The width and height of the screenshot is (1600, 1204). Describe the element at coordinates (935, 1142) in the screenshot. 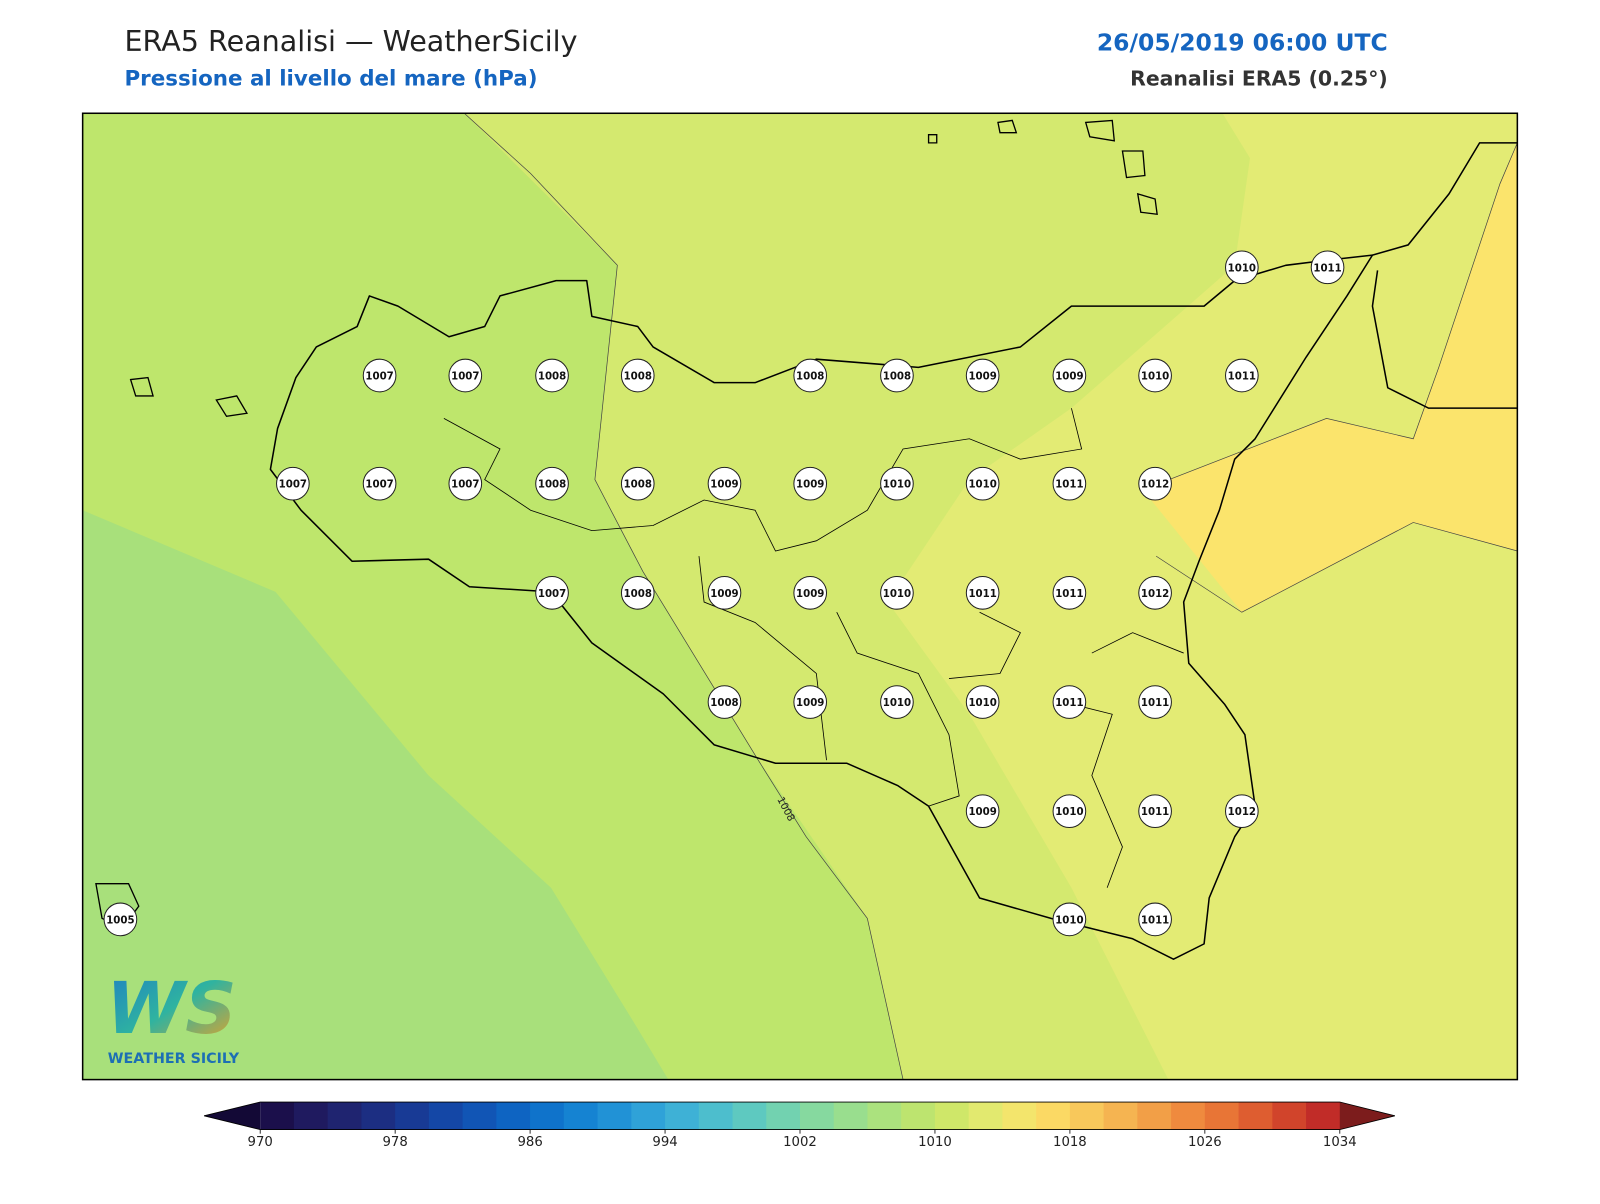

I see `colorbar-tick-label: 1010` at that location.